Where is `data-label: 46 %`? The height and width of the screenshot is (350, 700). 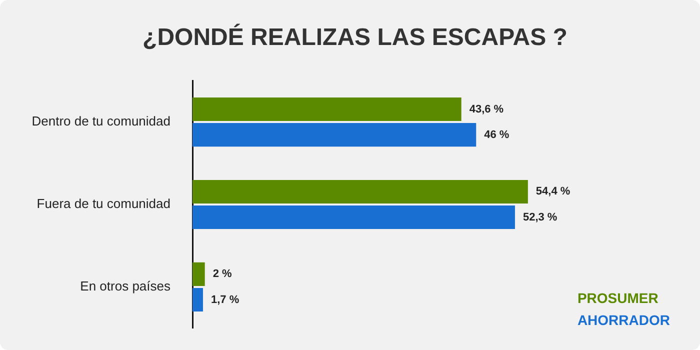 data-label: 46 % is located at coordinates (497, 134).